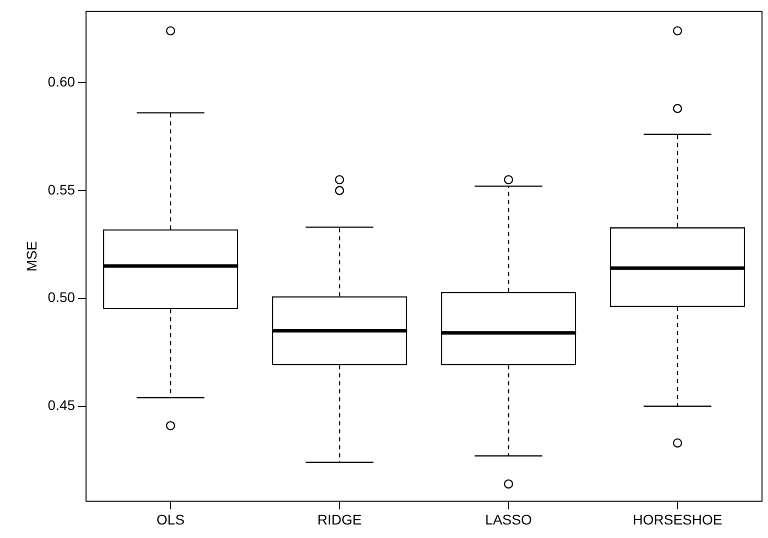 This screenshot has width=768, height=538. I want to click on y-tick-label: 0.50, so click(62, 297).